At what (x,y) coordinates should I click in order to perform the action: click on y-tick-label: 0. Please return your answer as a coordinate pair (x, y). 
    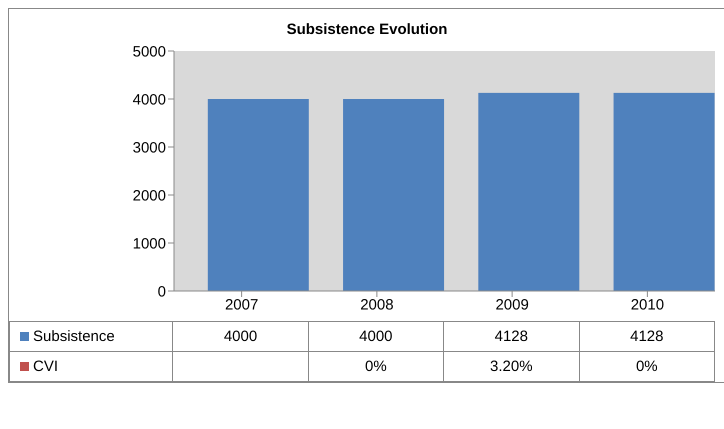
    Looking at the image, I should click on (162, 291).